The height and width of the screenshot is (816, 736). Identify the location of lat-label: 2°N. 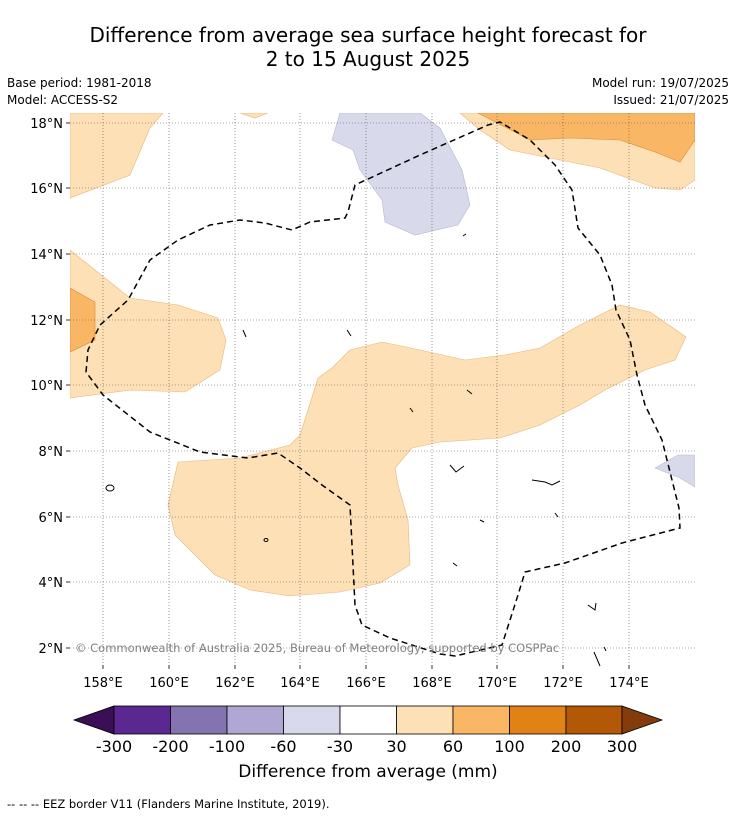
(51, 649).